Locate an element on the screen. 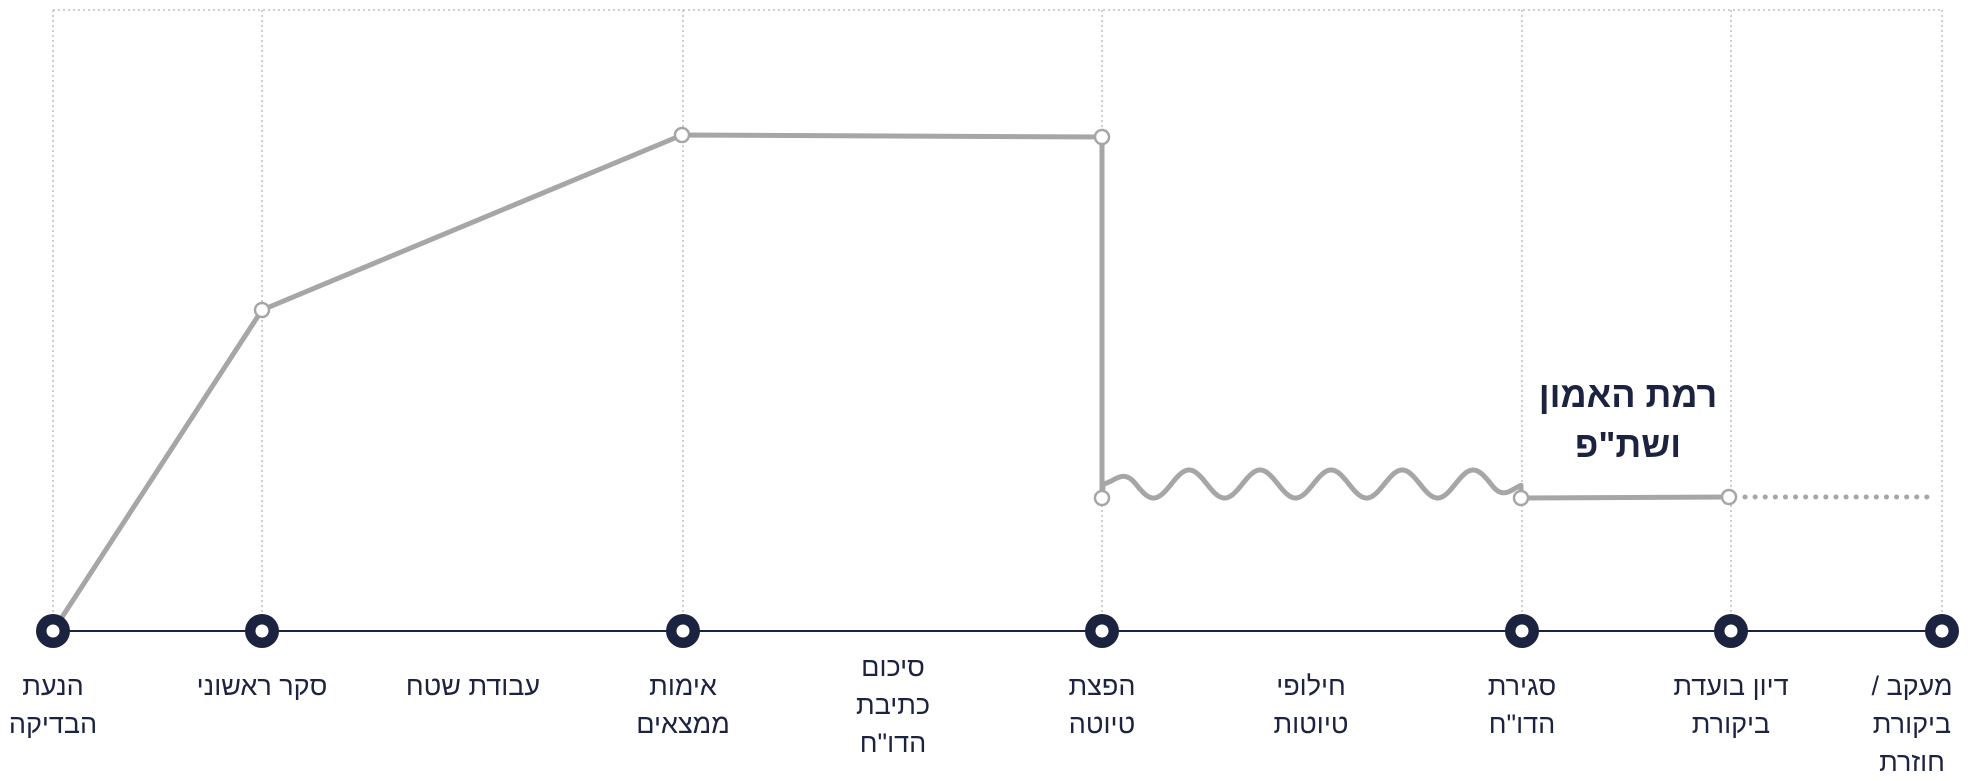 Image resolution: width=1987 pixels, height=781 pixels. milestone-label-6-line: ביקורת is located at coordinates (1731, 724).